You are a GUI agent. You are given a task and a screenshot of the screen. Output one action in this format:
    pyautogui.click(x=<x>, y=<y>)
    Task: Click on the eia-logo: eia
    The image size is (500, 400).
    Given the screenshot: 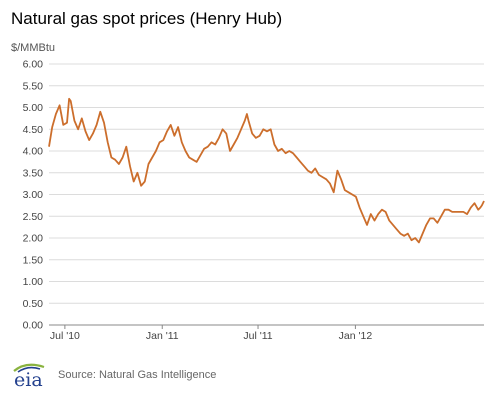 What is the action you would take?
    pyautogui.click(x=29, y=376)
    